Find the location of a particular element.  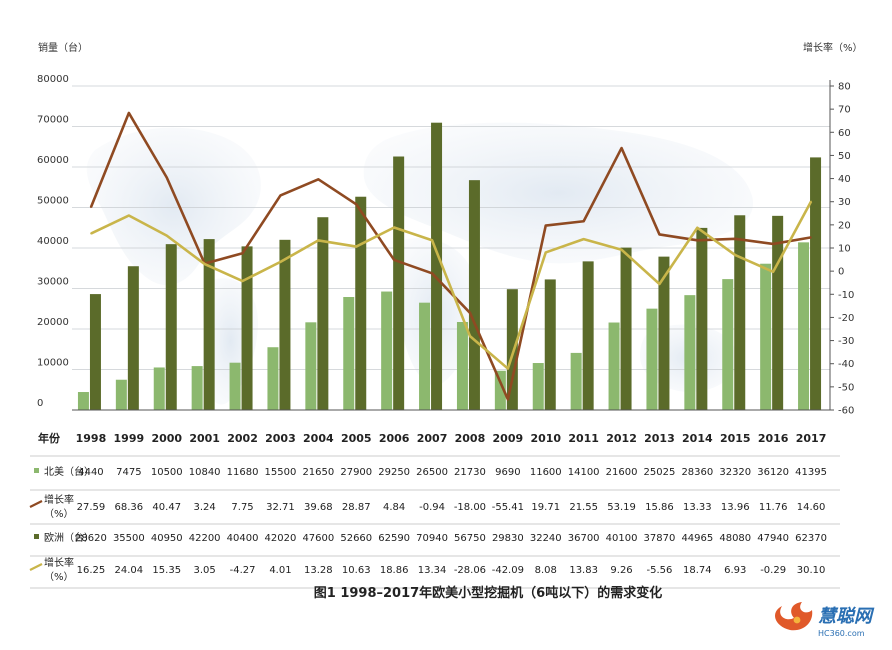

legend-swatch-europe is located at coordinates (36, 536).